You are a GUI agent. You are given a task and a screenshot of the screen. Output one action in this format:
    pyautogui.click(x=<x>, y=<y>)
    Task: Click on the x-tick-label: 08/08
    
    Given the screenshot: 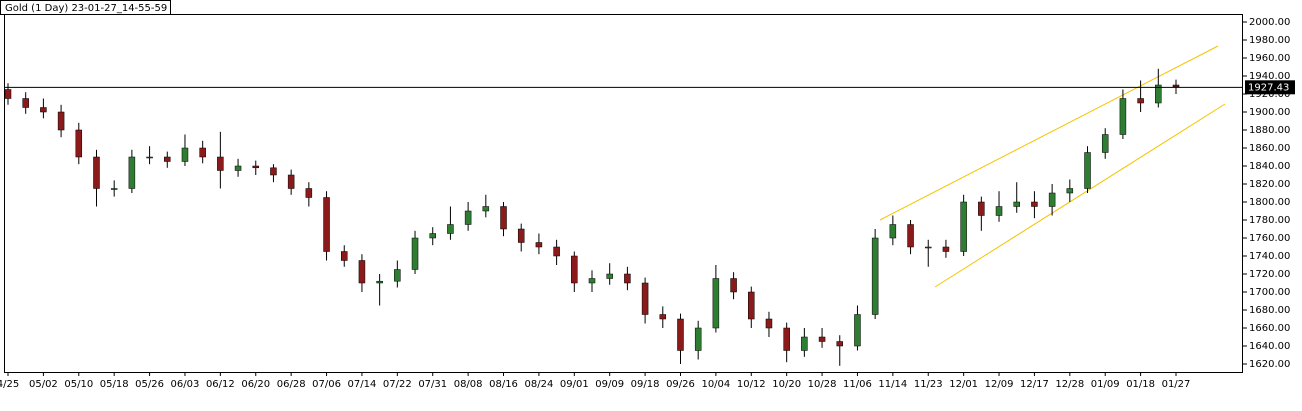 What is the action you would take?
    pyautogui.click(x=468, y=384)
    